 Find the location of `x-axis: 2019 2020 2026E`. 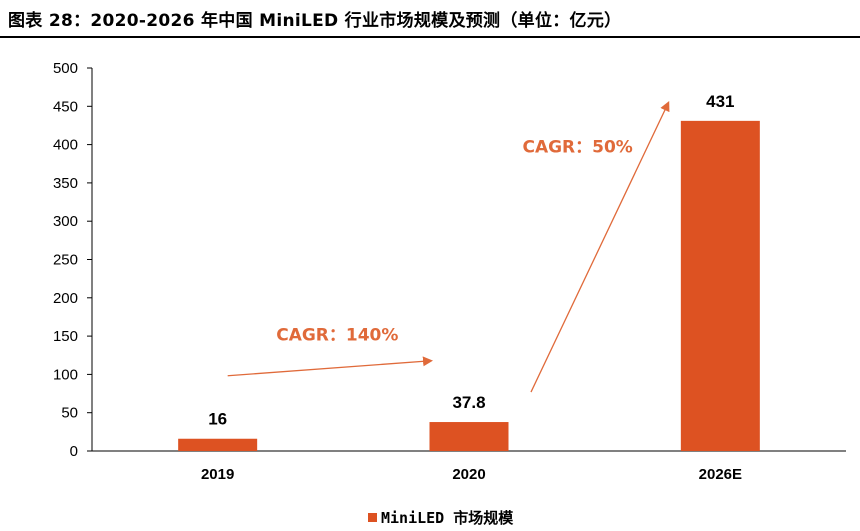

x-axis: 2019 2020 2026E is located at coordinates (469, 466).